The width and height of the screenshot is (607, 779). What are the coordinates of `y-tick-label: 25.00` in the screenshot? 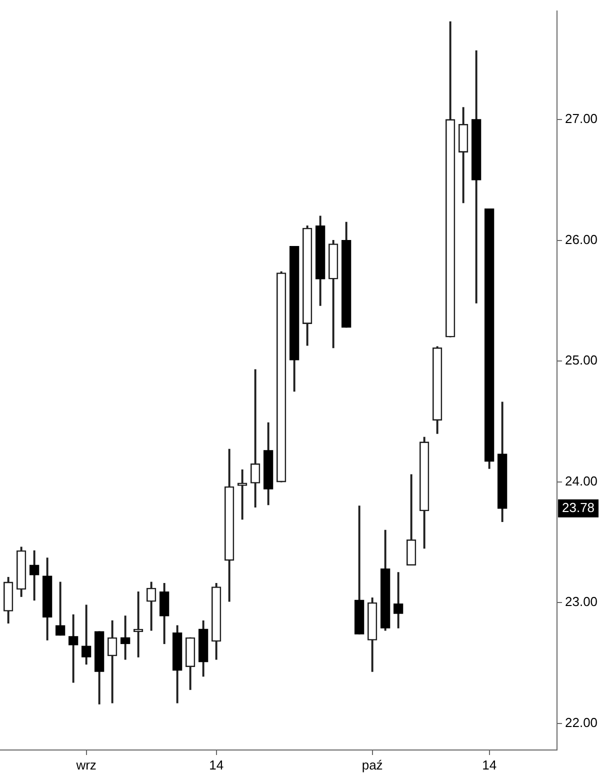 It's located at (581, 360).